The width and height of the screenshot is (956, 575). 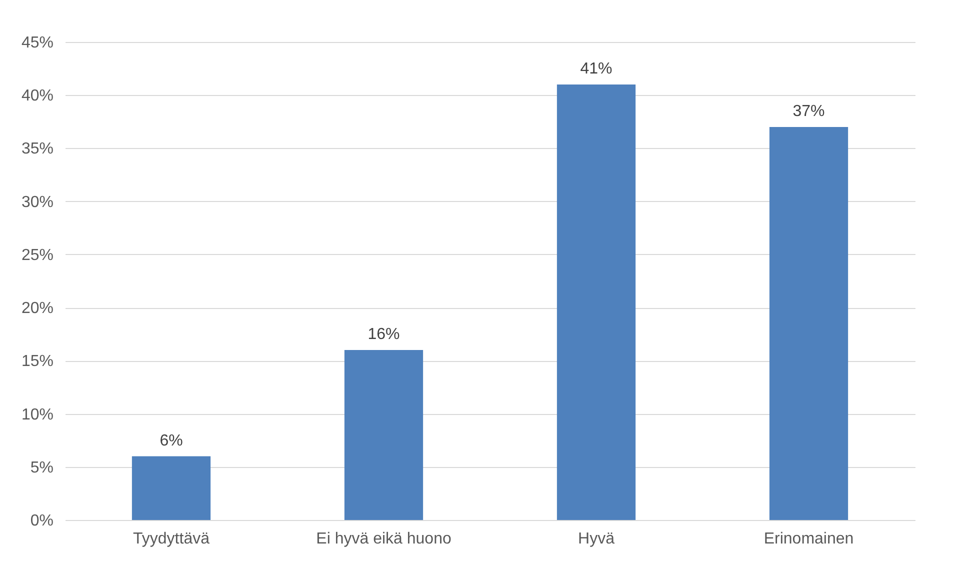 What do you see at coordinates (37, 96) in the screenshot?
I see `y-tick-label: 40%` at bounding box center [37, 96].